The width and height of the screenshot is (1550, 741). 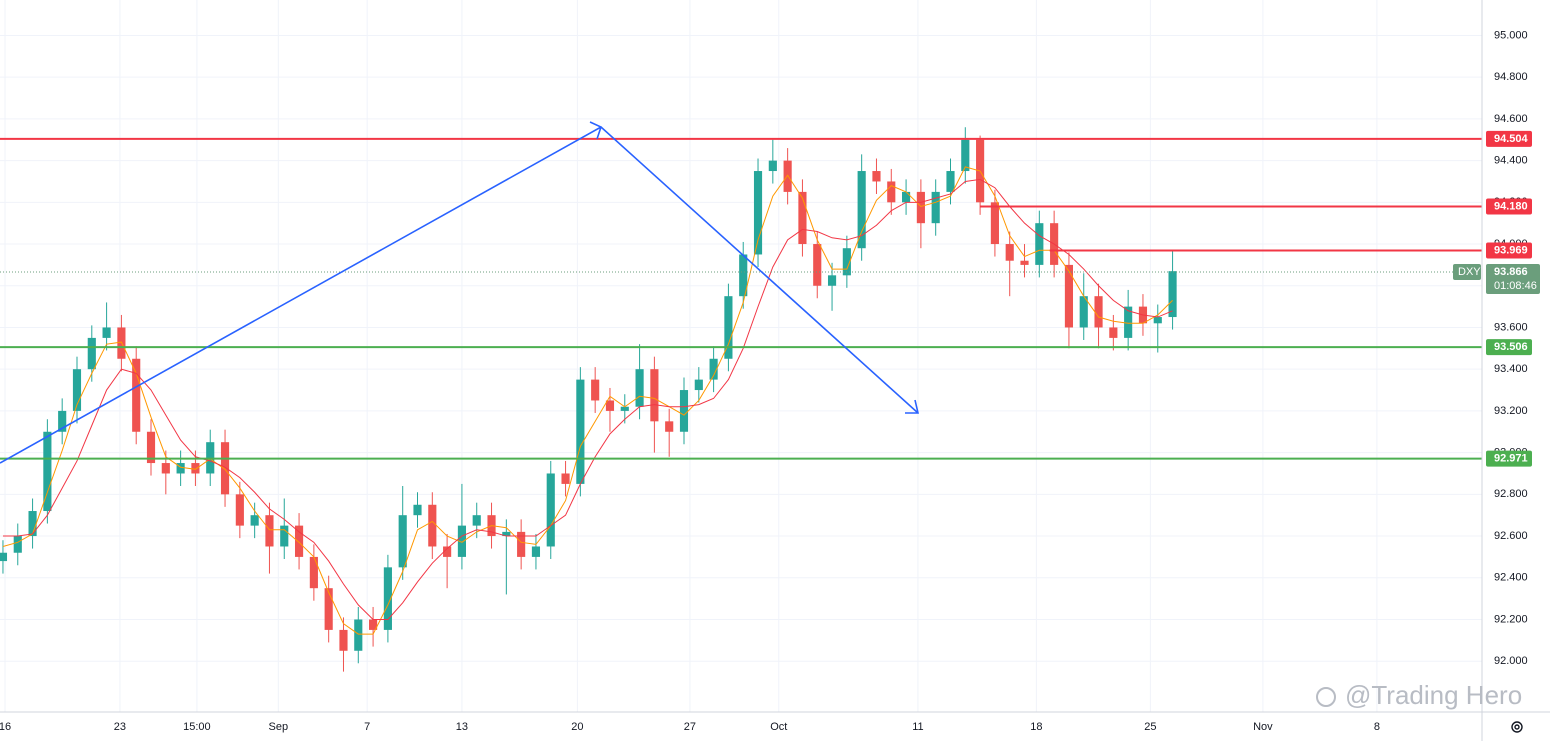 I want to click on y-tick-label: 95.000, so click(x=1511, y=35).